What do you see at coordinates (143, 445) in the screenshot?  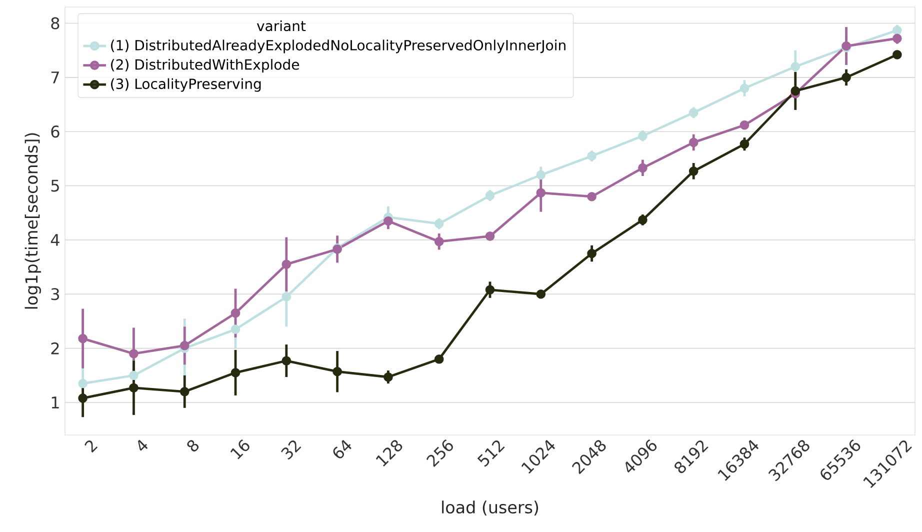 I see `x-tick-label: 4` at bounding box center [143, 445].